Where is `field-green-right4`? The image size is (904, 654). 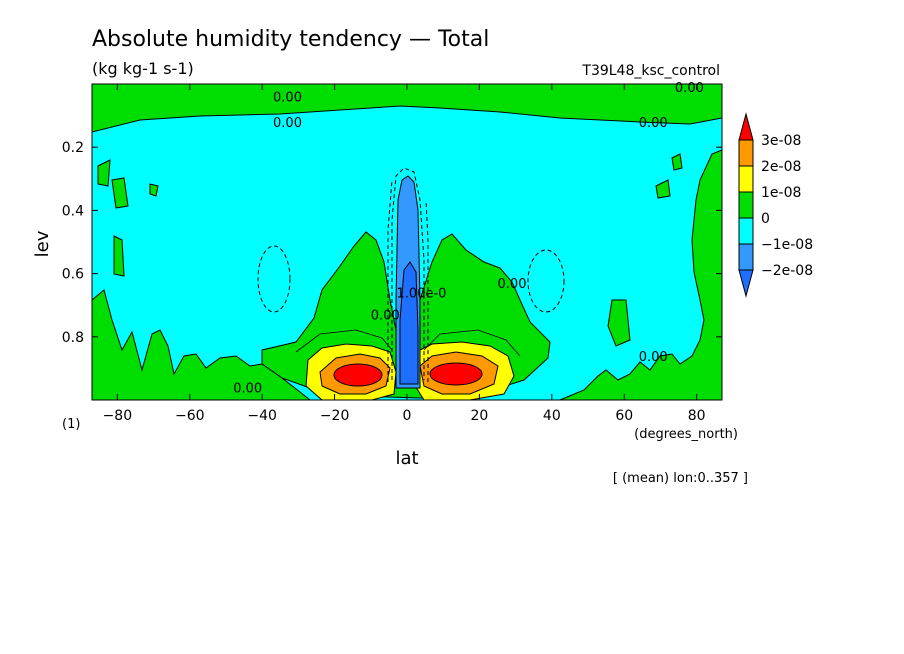
field-green-right4 is located at coordinates (619, 323).